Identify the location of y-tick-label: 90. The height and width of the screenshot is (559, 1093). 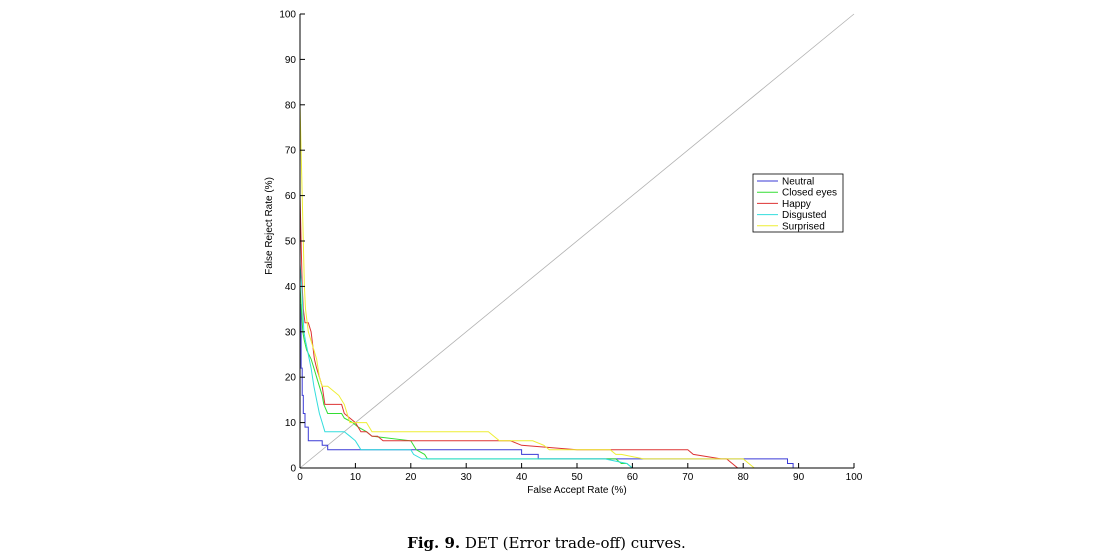
(291, 60).